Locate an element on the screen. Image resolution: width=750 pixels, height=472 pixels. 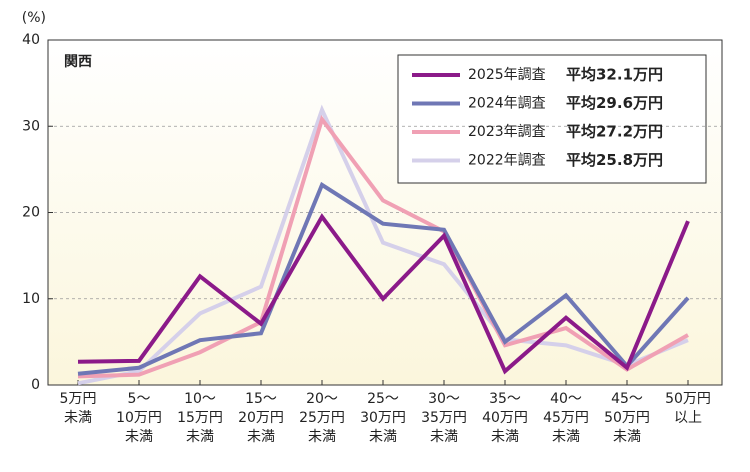
y-unit: (%) is located at coordinates (34, 18).